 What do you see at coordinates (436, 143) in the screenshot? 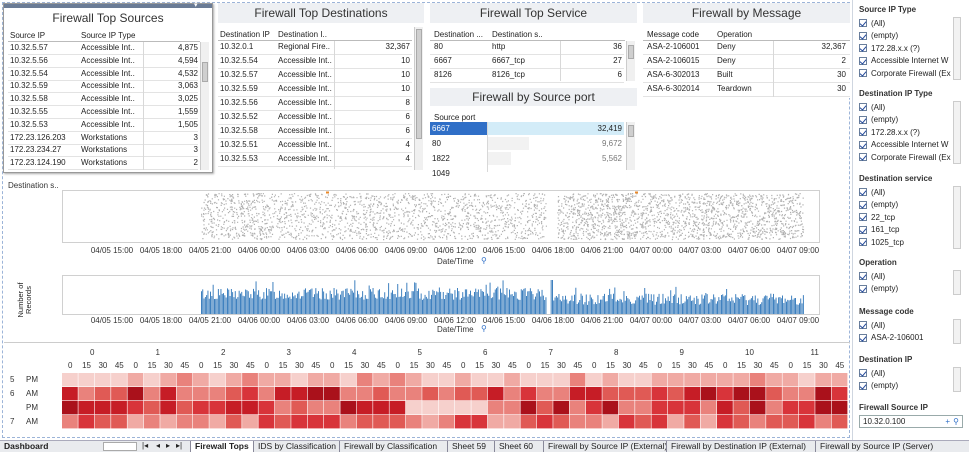
I see `source-port-cell: 80` at bounding box center [436, 143].